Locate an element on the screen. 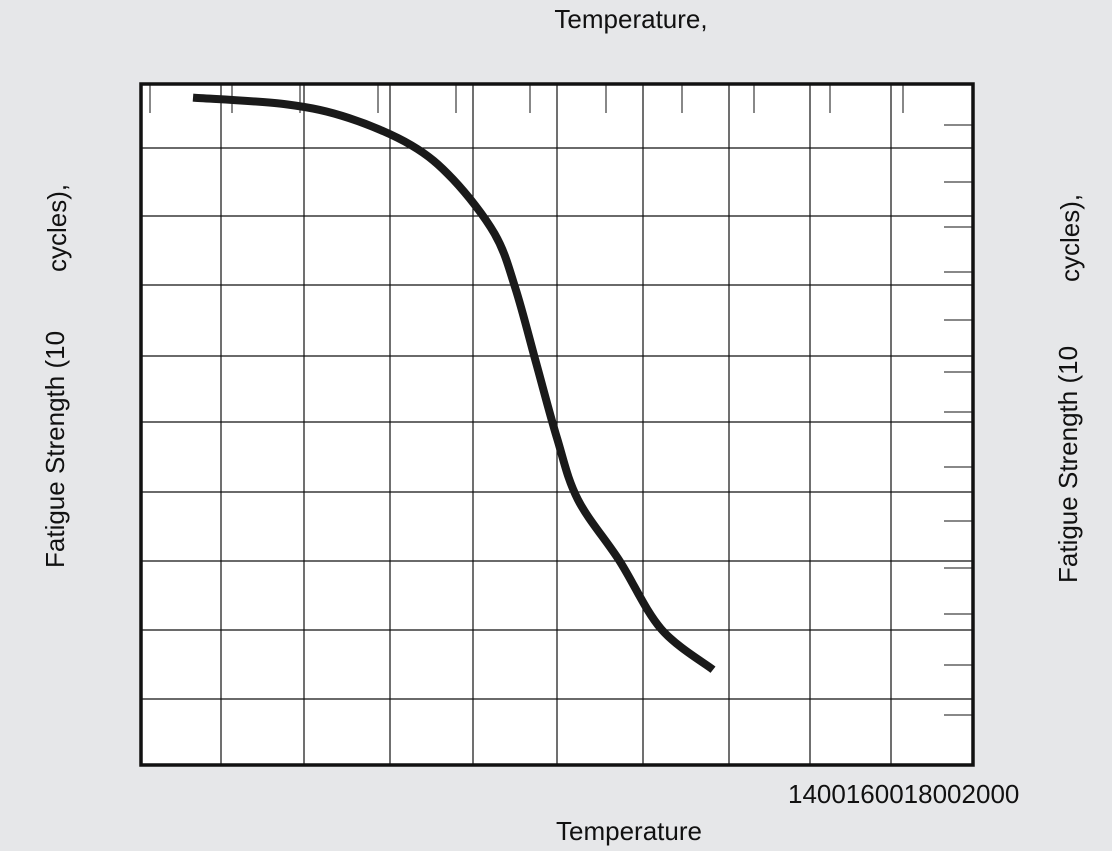 This screenshot has height=851, width=1112. chart-title: Temperature, is located at coordinates (631, 19).